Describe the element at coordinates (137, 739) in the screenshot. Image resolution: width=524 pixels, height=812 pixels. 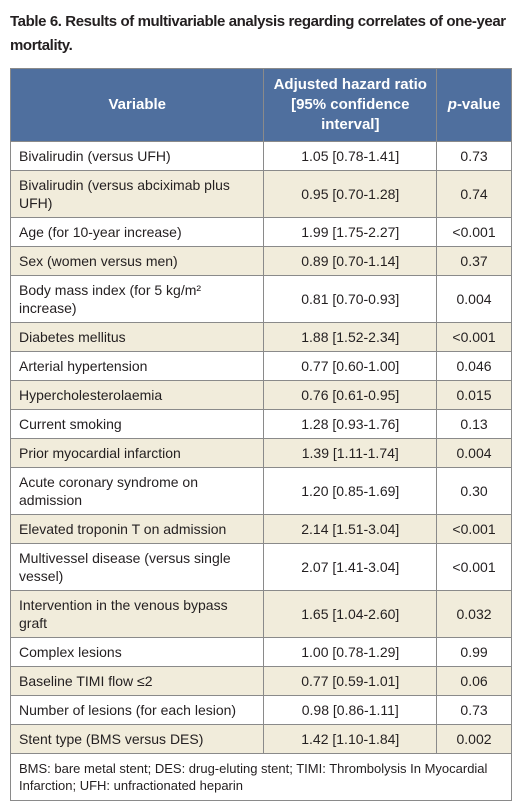
I see `variable-cell: Stent type (BMS versus DES)` at that location.